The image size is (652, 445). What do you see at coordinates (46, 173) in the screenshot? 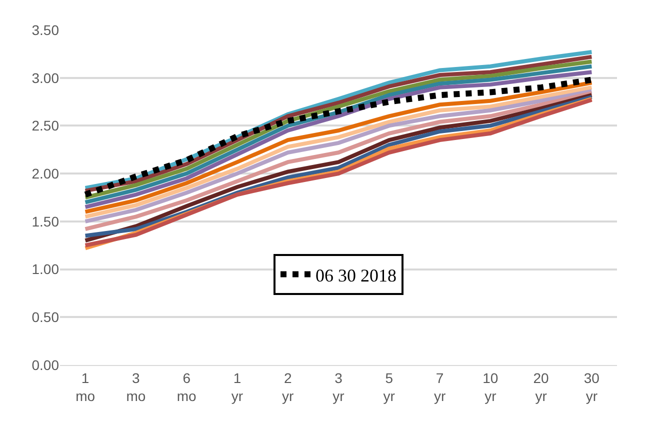
I see `y-tick-label: 2.00` at bounding box center [46, 173].